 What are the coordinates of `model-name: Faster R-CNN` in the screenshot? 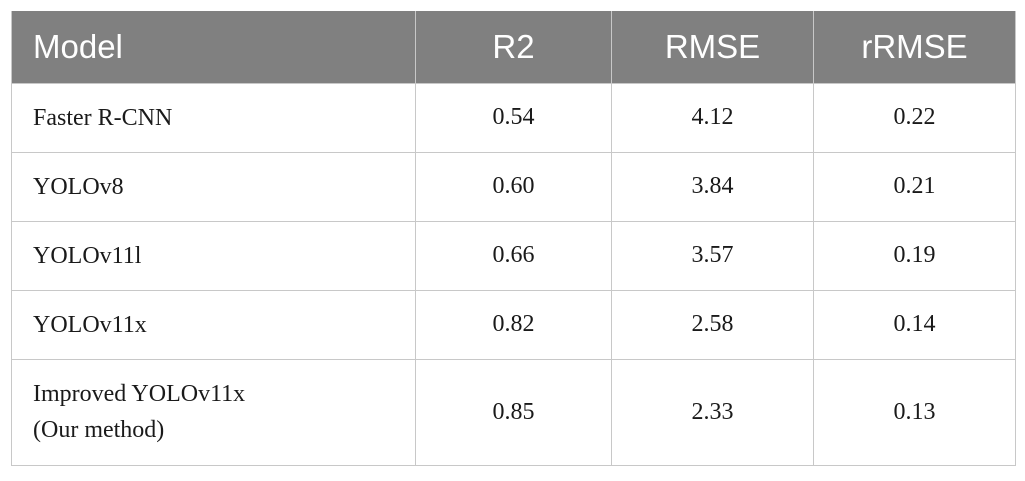 It's located at (103, 117).